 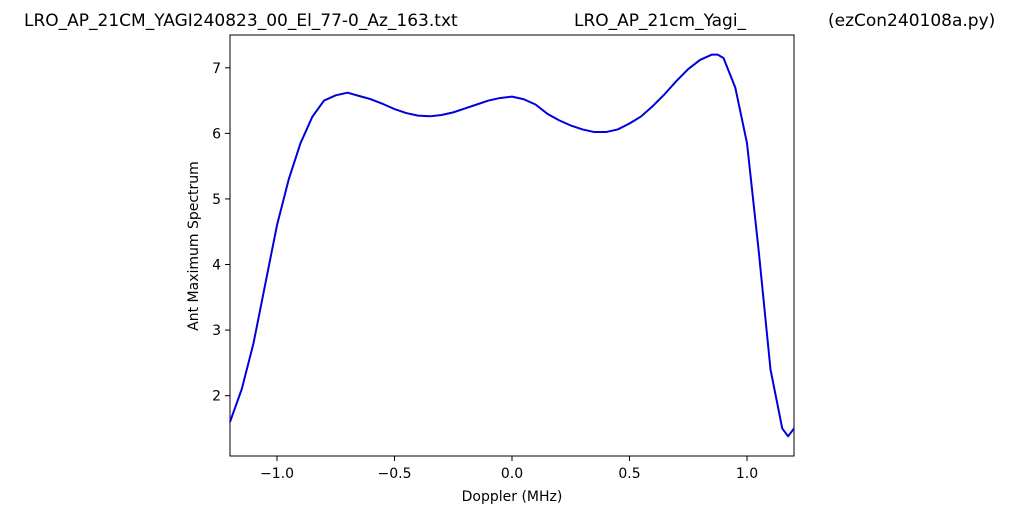 What do you see at coordinates (747, 474) in the screenshot?
I see `x-tick-label: 1.0` at bounding box center [747, 474].